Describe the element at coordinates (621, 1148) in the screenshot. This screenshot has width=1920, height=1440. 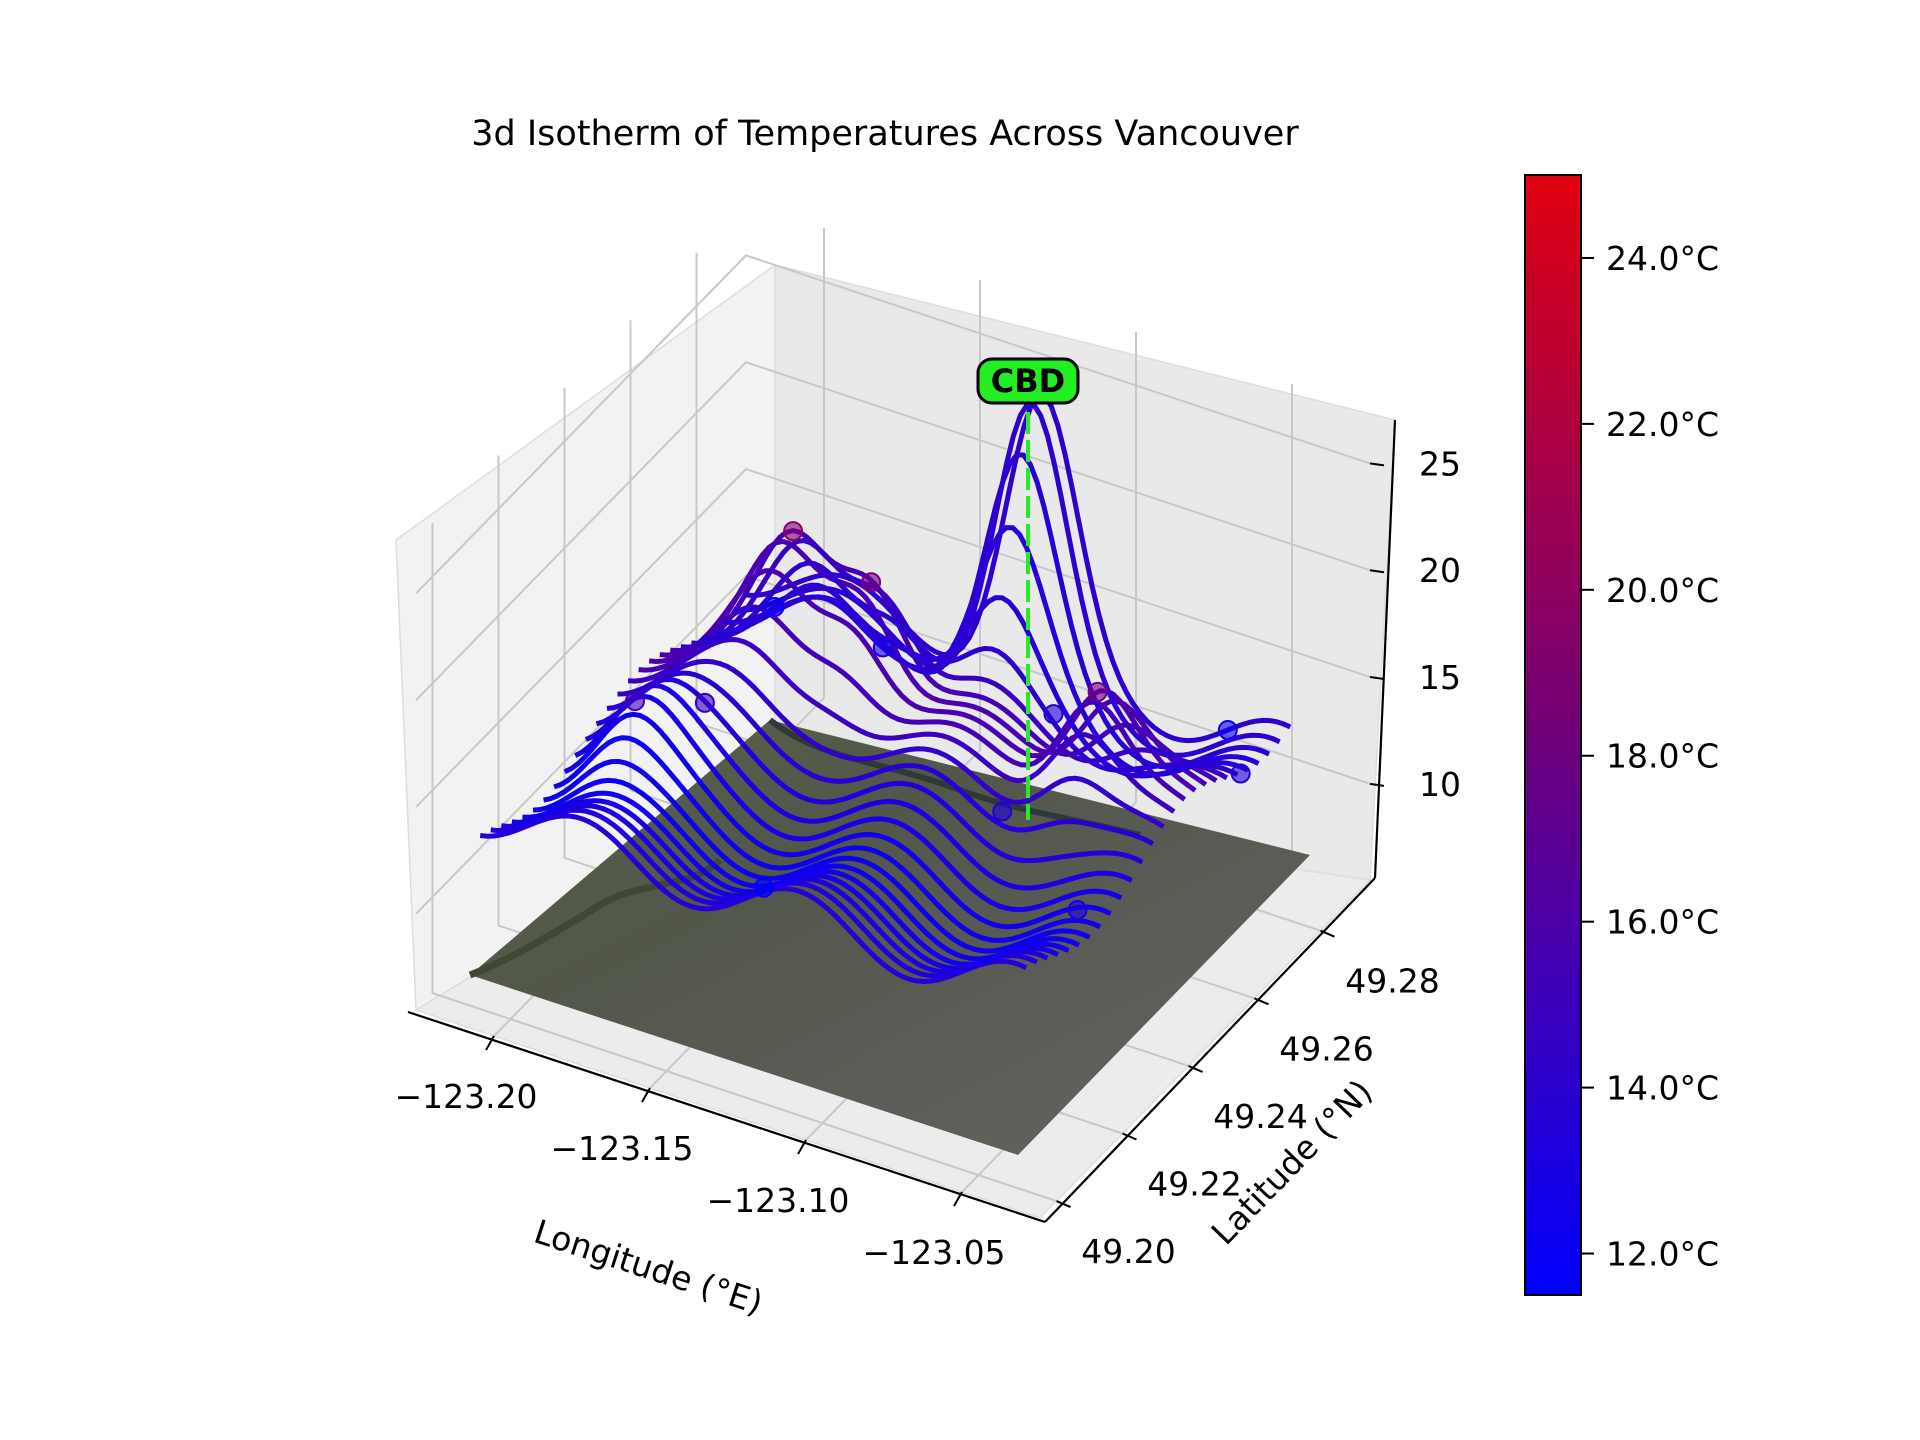
I see `x-tick-label: −123.15` at that location.